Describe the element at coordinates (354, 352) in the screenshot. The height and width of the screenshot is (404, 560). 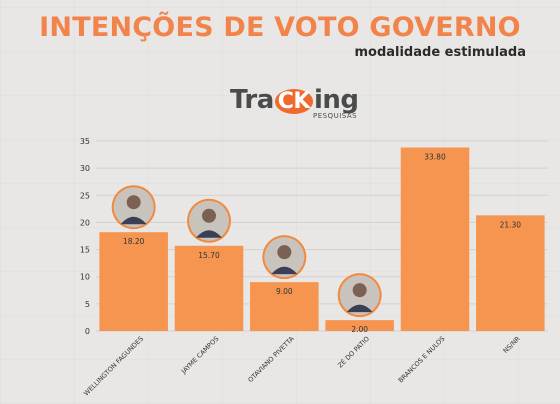
I see `x-tick-label: ZÉ DO PATIO` at that location.